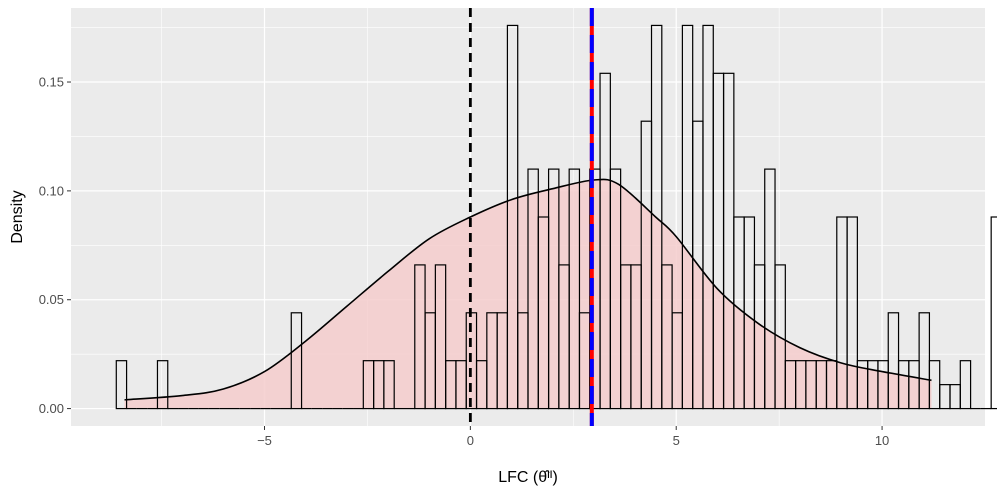 The width and height of the screenshot is (997, 498). What do you see at coordinates (51, 299) in the screenshot?
I see `y-tick-label: 0.05` at bounding box center [51, 299].